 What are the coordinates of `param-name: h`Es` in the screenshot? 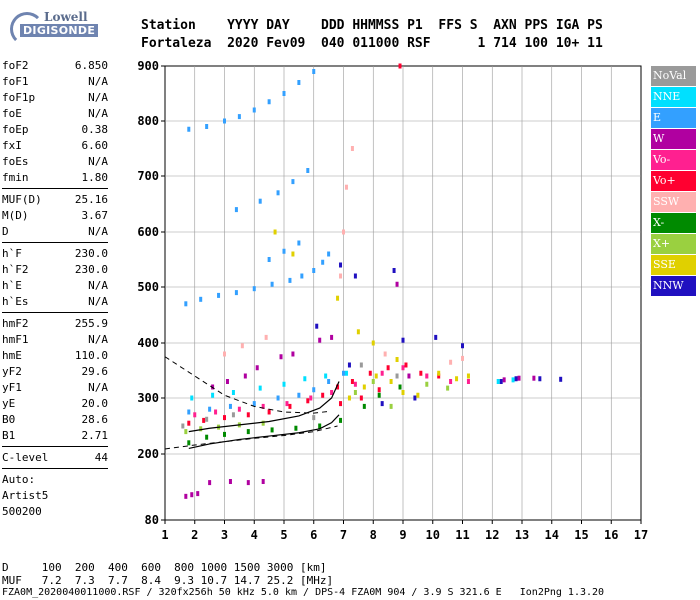 It's located at (15, 301).